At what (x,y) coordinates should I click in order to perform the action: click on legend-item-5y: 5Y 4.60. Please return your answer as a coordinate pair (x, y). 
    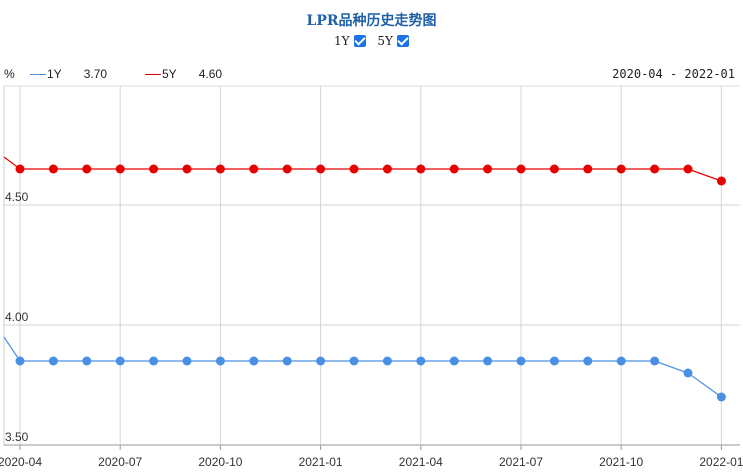
    Looking at the image, I should click on (183, 74).